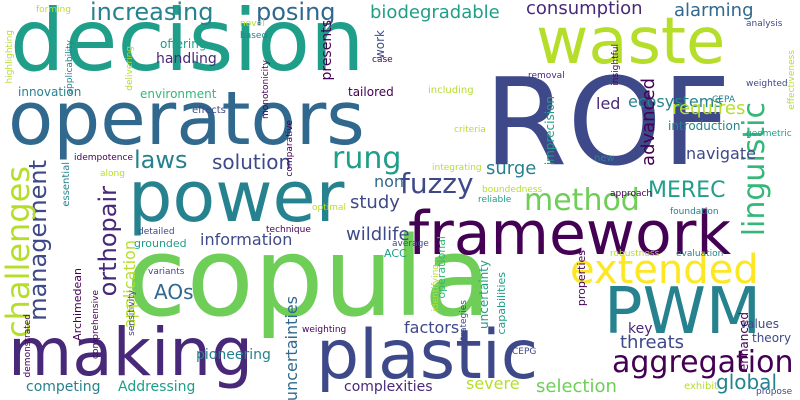 This screenshot has width=800, height=400. Describe the element at coordinates (550, 131) in the screenshot. I see `word-imprecision: imprecision` at that location.